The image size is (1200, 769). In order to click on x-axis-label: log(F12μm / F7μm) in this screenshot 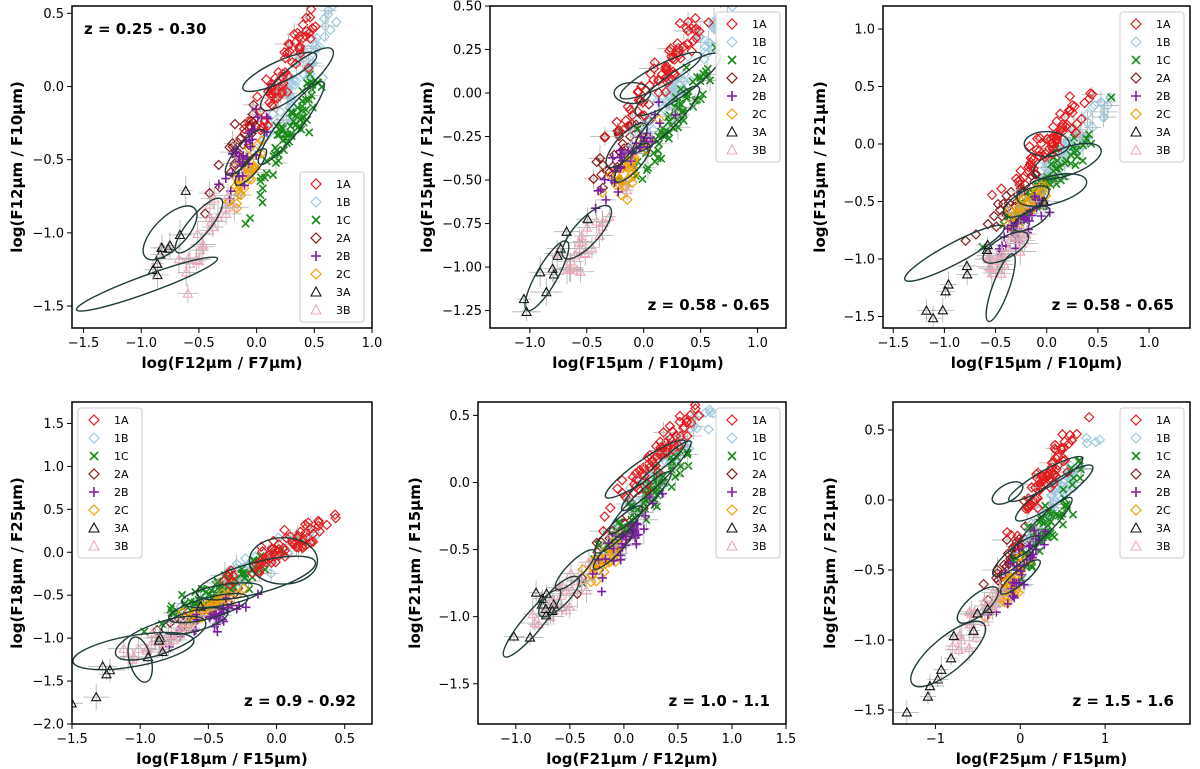, I will do `click(222, 363)`.